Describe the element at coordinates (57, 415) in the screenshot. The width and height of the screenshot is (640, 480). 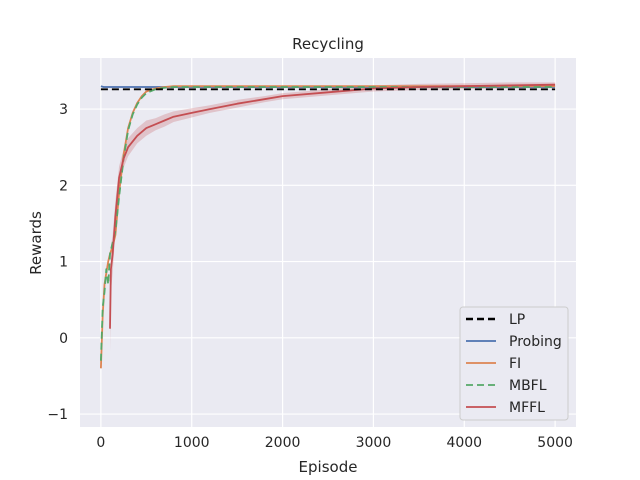
I see `y-tick-label: −1` at that location.